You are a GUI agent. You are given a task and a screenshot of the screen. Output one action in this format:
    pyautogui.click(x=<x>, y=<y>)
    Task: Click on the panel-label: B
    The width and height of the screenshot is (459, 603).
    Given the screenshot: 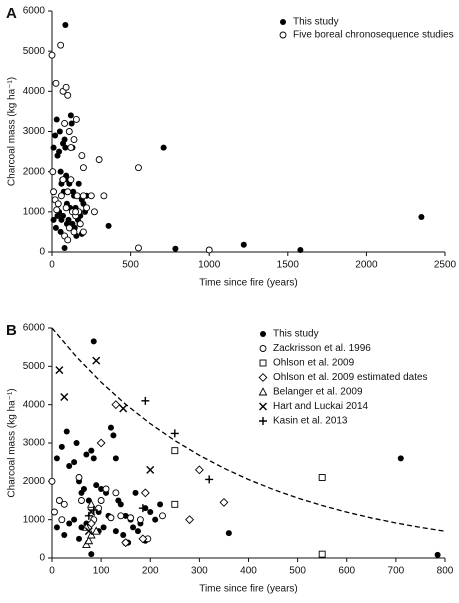 What is the action you would take?
    pyautogui.click(x=11, y=330)
    